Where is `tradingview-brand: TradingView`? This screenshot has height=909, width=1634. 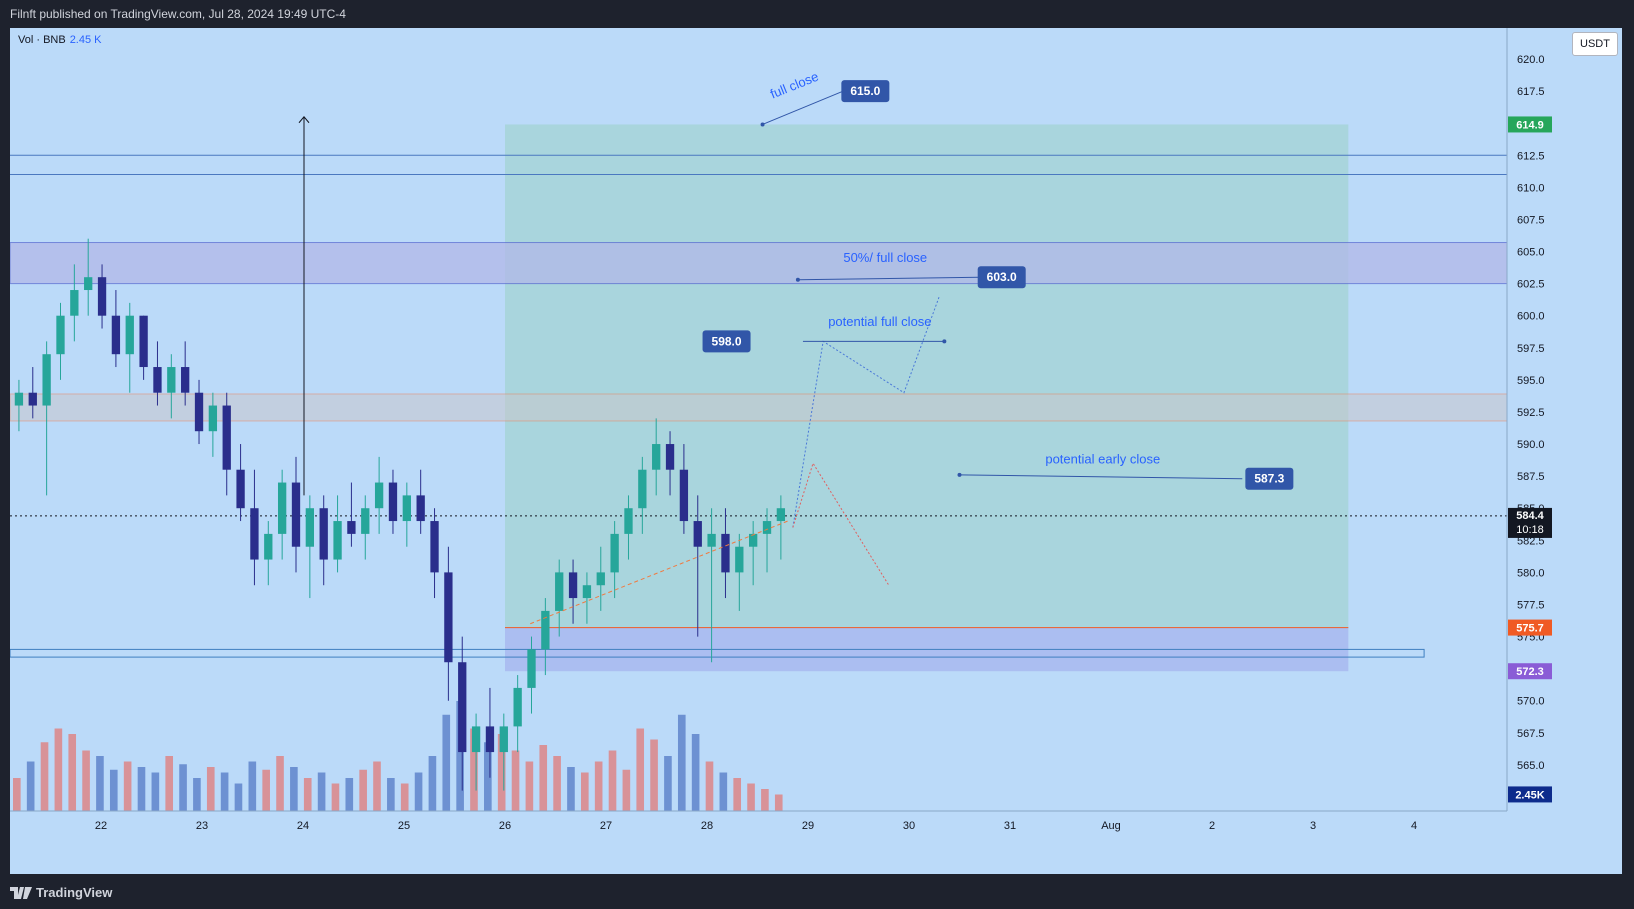 tradingview-brand: TradingView is located at coordinates (74, 892).